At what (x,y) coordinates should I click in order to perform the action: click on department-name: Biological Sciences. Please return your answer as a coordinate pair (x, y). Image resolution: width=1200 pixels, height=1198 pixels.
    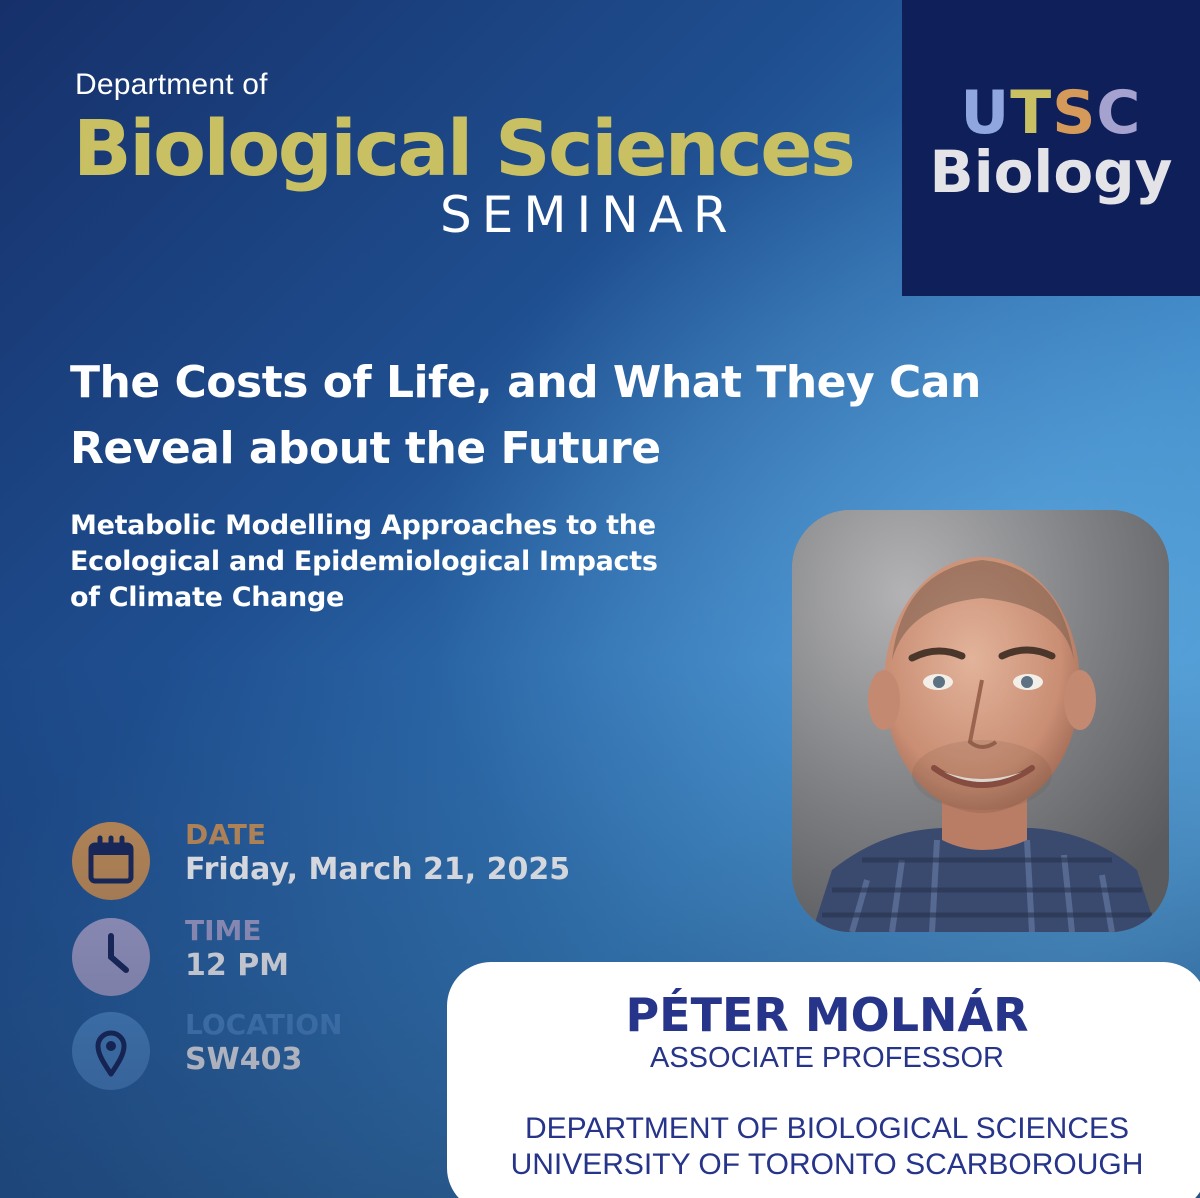
    Looking at the image, I should click on (464, 149).